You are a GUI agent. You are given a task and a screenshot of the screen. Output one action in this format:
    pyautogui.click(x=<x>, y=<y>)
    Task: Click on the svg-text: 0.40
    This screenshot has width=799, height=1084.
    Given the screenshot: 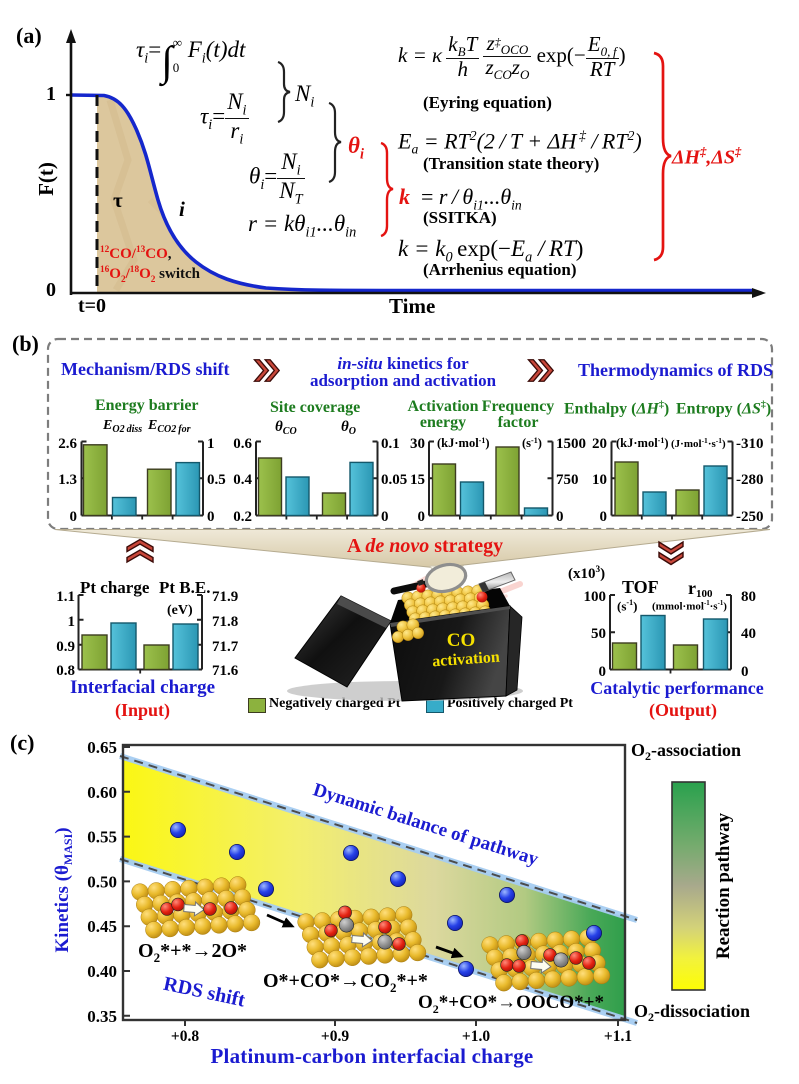 What is the action you would take?
    pyautogui.click(x=102, y=971)
    